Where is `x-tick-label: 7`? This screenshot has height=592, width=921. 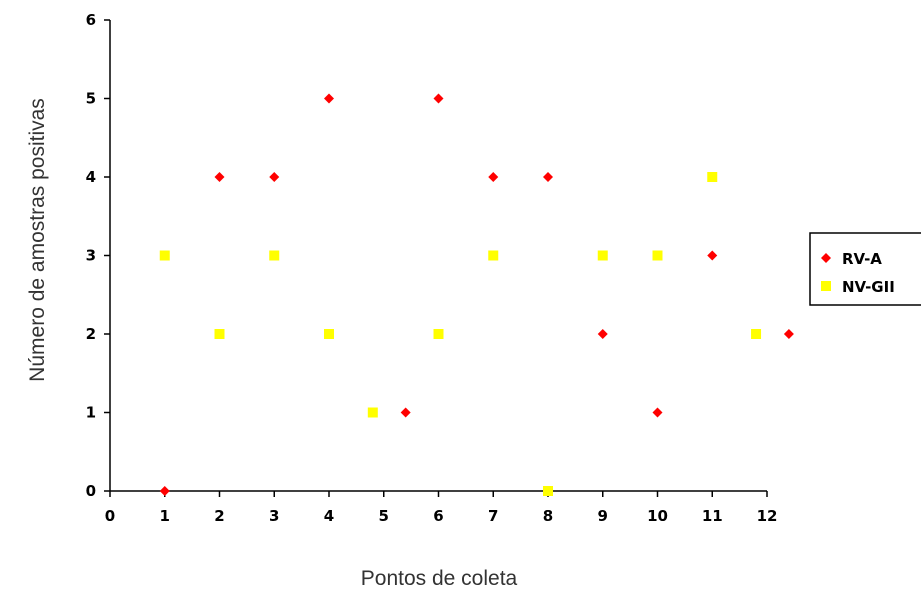 x-tick-label: 7 is located at coordinates (493, 516).